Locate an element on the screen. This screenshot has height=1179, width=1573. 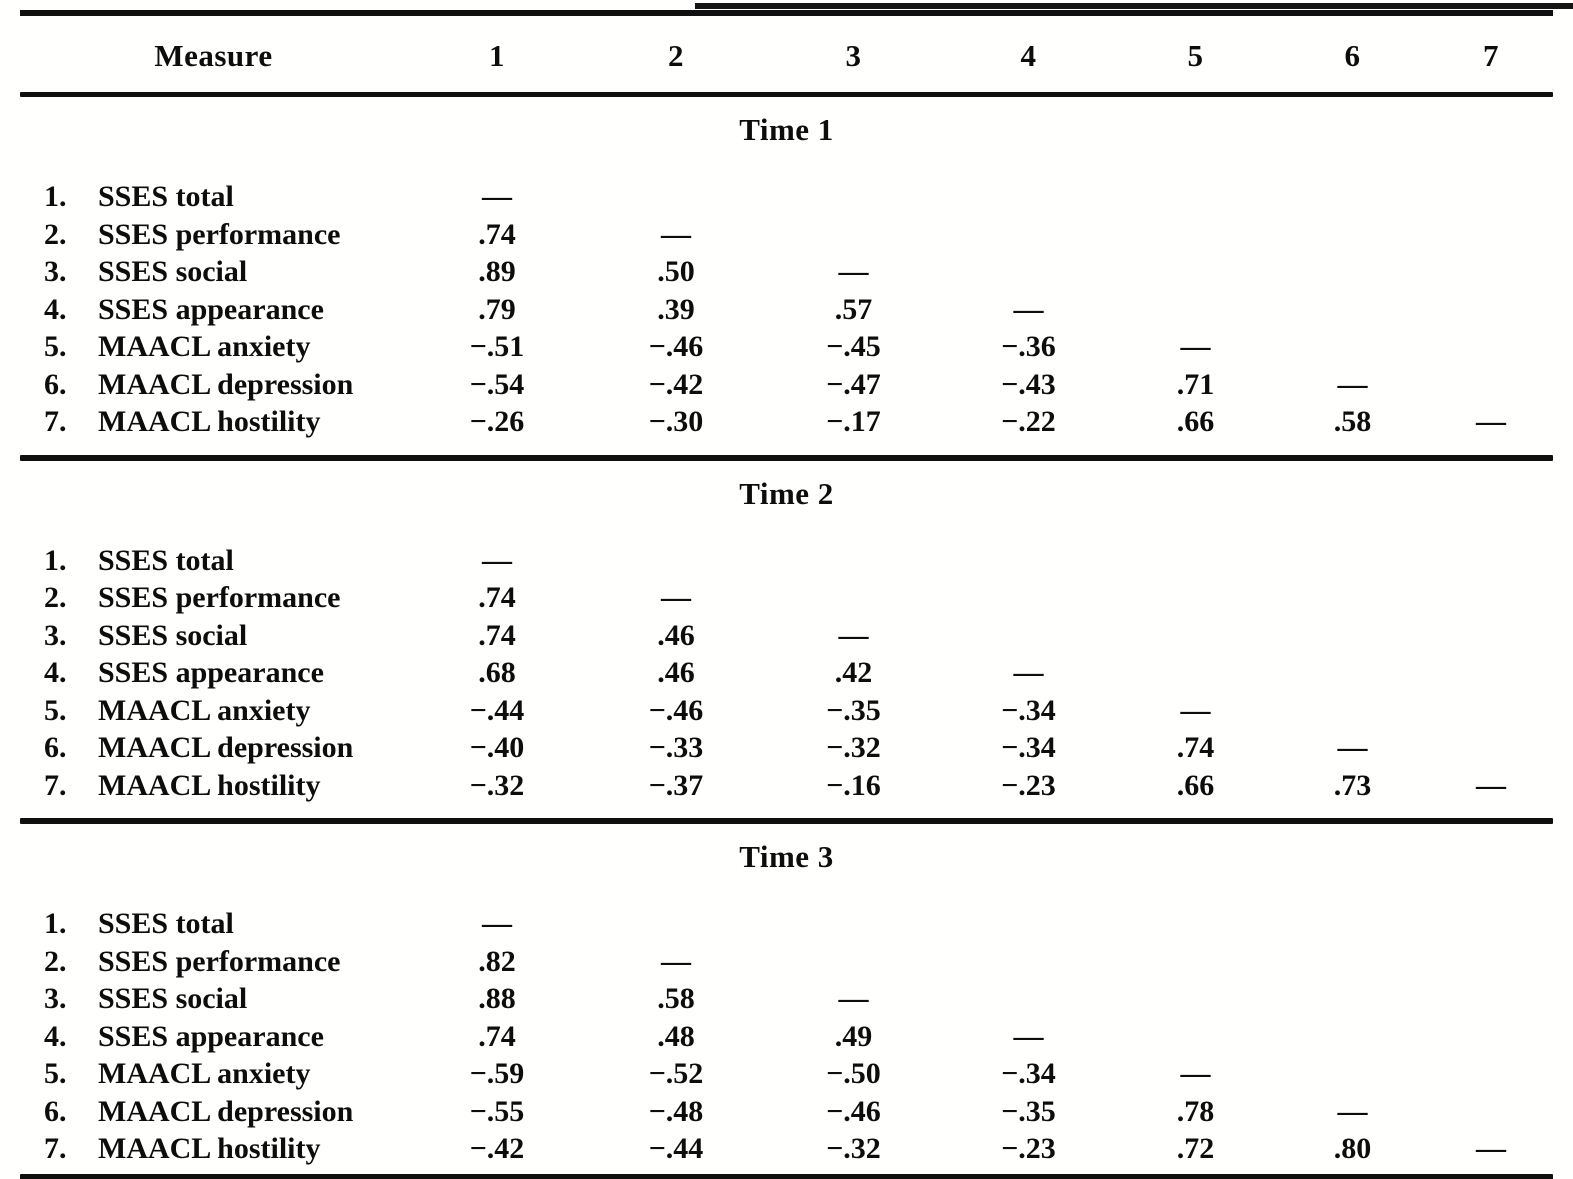
correlation-value: −.30 is located at coordinates (676, 421).